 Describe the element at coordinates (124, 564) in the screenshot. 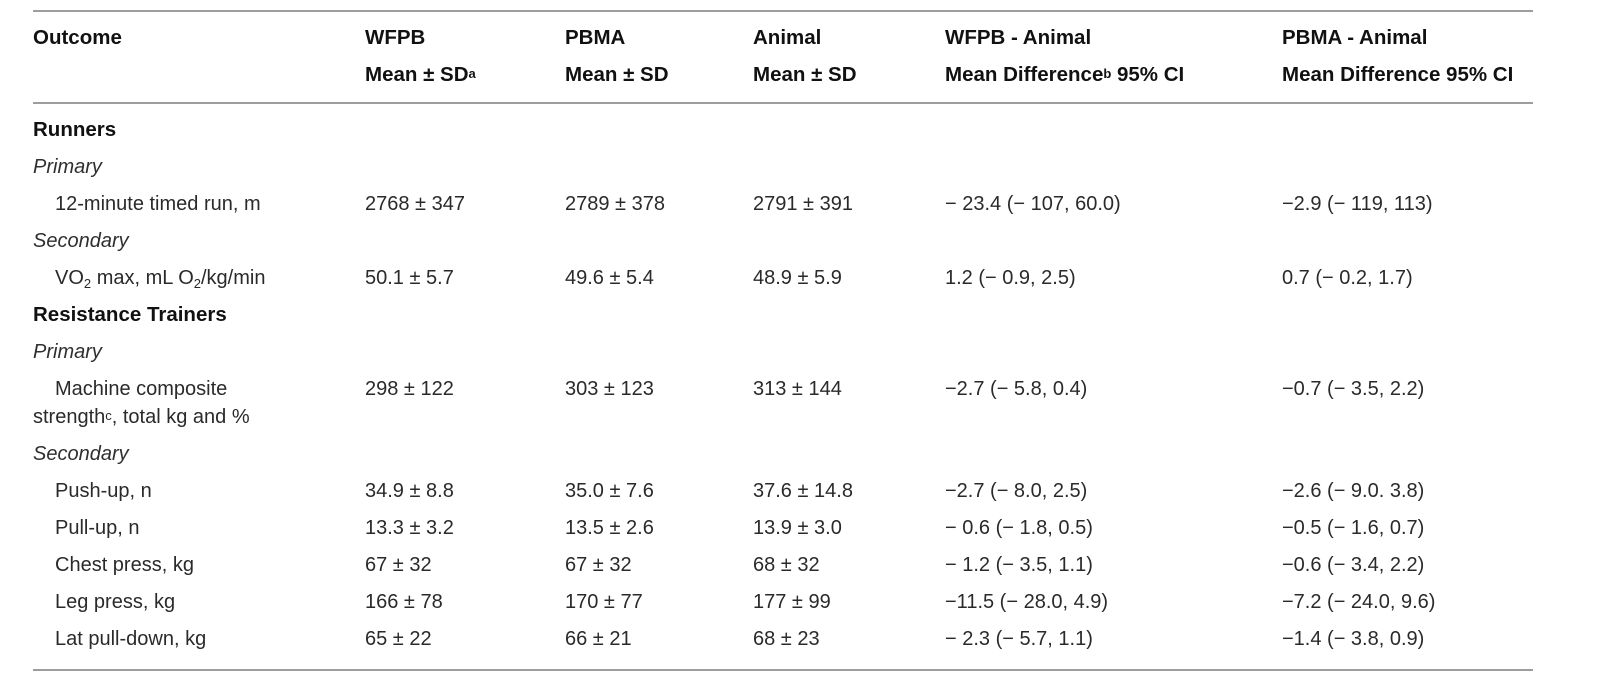

I see `outcome-cell: Chest press, kg` at that location.